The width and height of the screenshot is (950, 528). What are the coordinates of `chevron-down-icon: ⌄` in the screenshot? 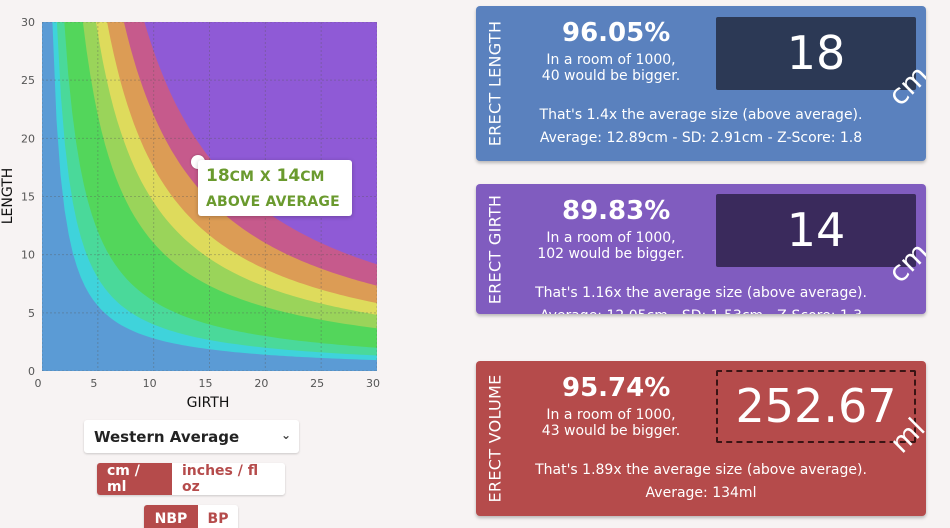 It's located at (285, 435).